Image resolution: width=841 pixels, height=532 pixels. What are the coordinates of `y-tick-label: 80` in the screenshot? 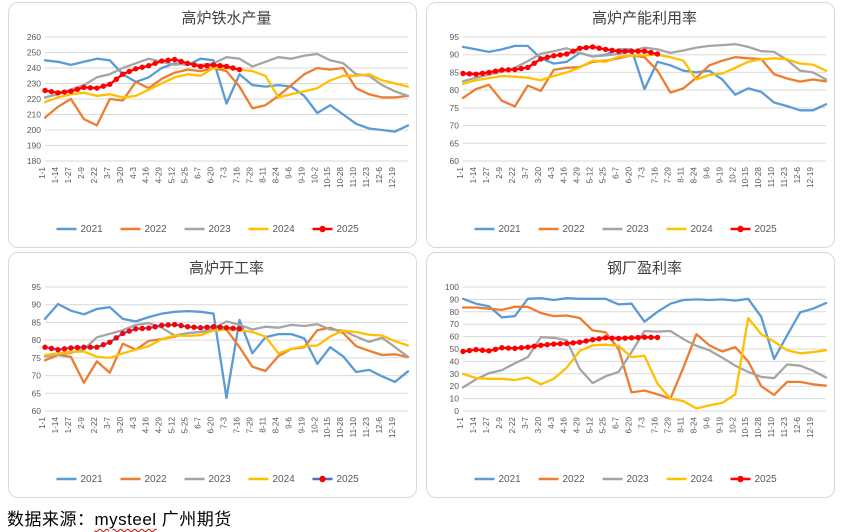 It's located at (455, 312).